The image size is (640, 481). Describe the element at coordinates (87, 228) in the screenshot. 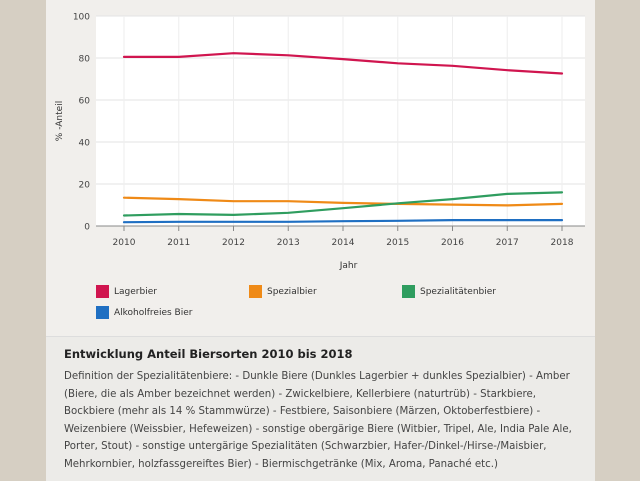

I see `y-tick-label: 0` at that location.